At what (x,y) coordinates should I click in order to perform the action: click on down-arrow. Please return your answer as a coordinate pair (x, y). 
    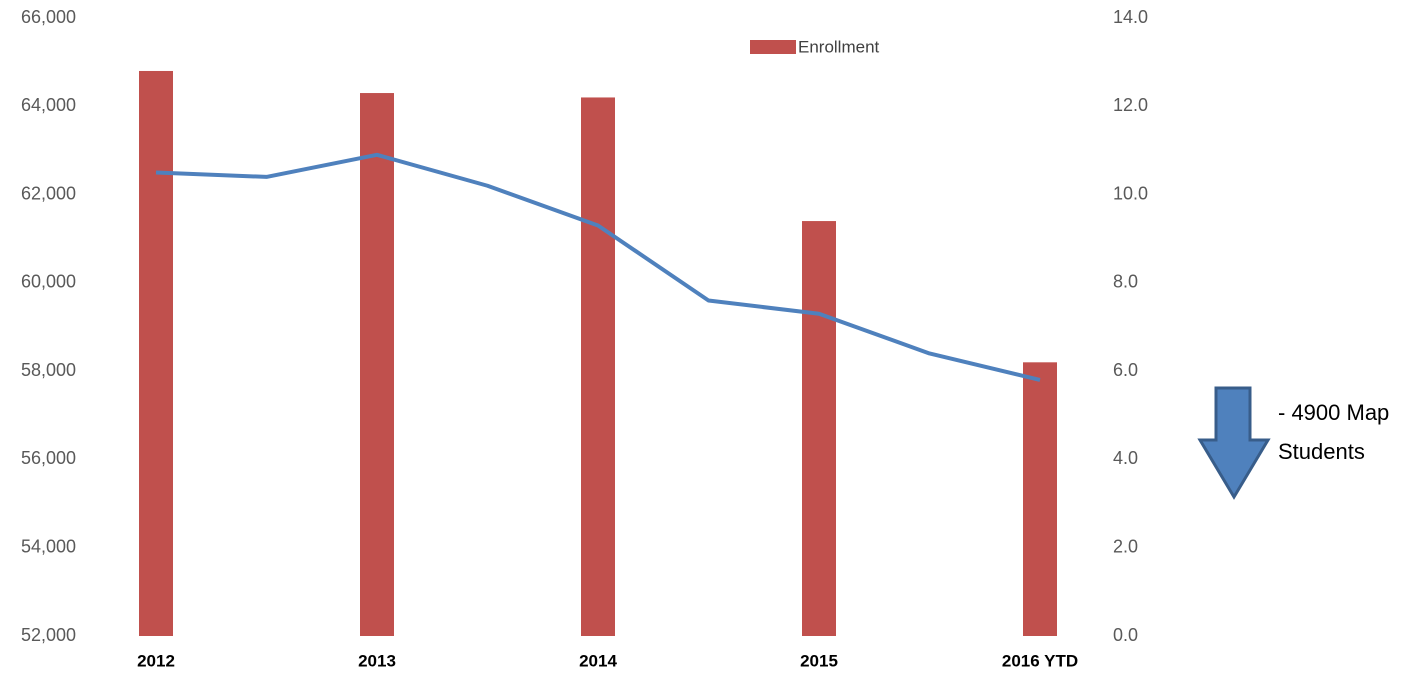
    Looking at the image, I should click on (1234, 443).